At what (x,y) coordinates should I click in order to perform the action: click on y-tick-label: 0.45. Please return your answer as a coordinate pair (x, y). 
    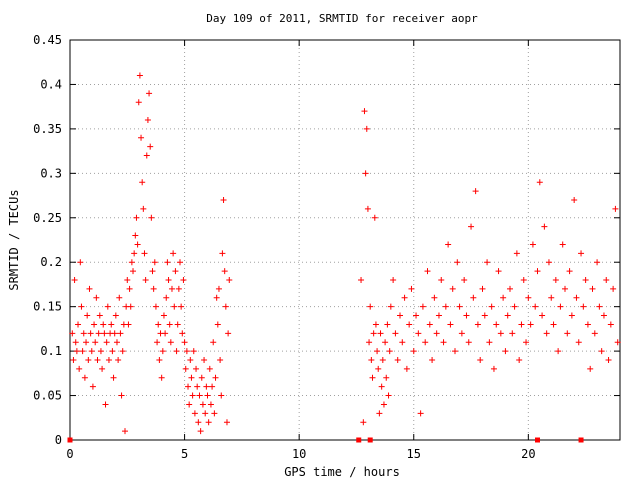
    Looking at the image, I should click on (47, 40).